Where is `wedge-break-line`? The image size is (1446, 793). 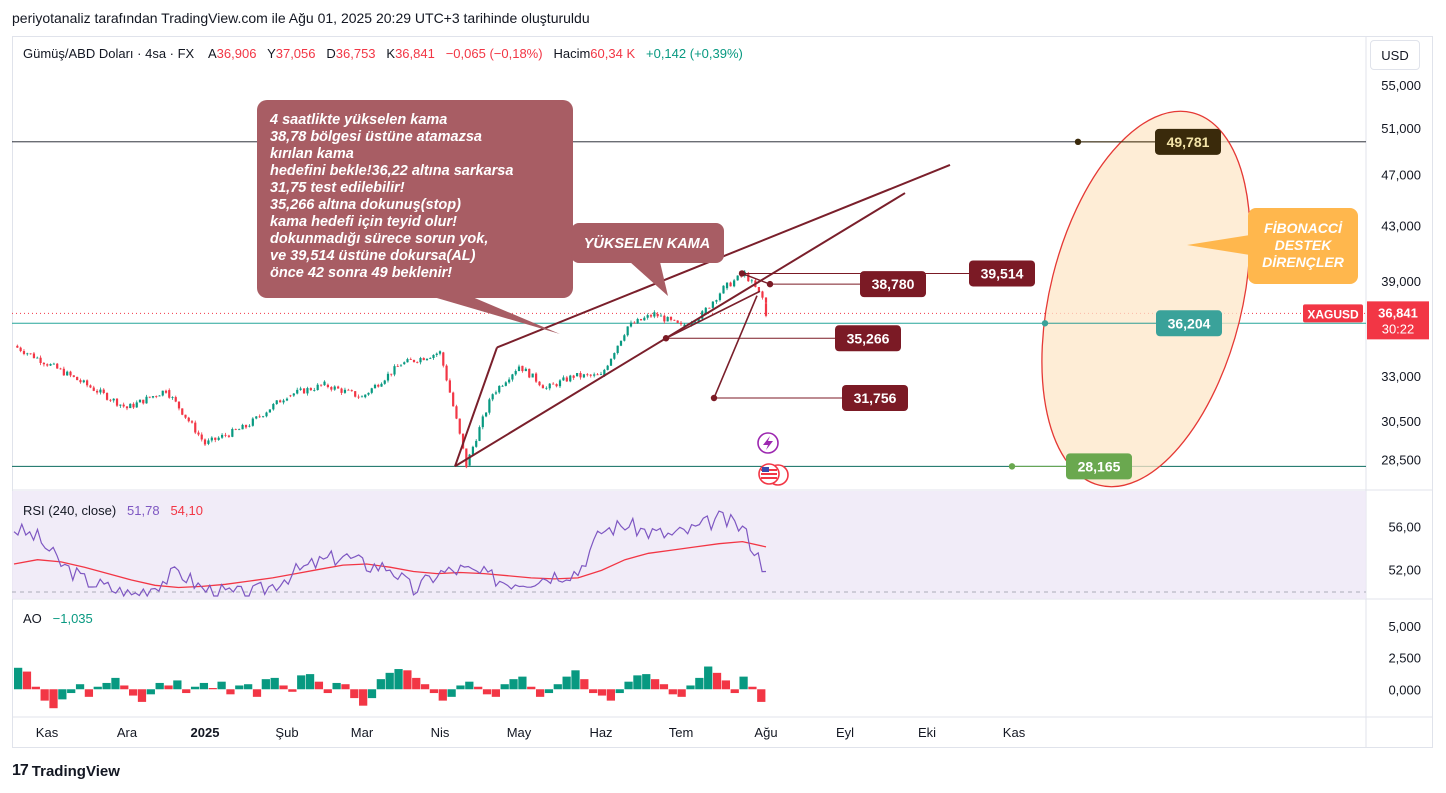 wedge-break-line is located at coordinates (713, 314).